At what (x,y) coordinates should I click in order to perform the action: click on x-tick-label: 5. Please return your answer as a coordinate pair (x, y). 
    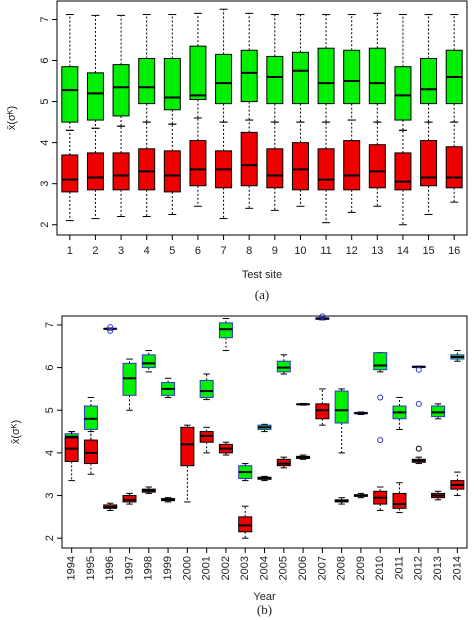
    Looking at the image, I should click on (172, 251).